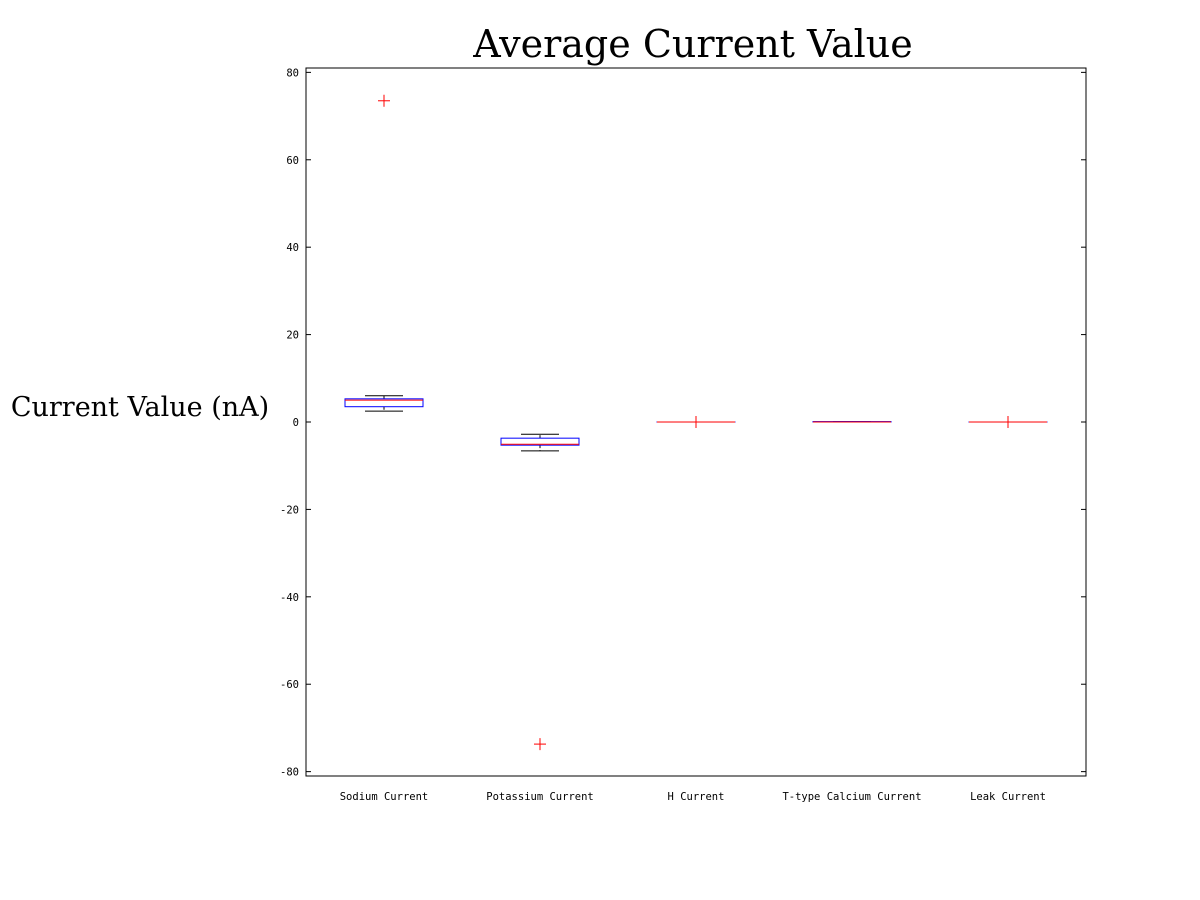 The height and width of the screenshot is (900, 1200). I want to click on y-tick-label: -20, so click(289, 510).